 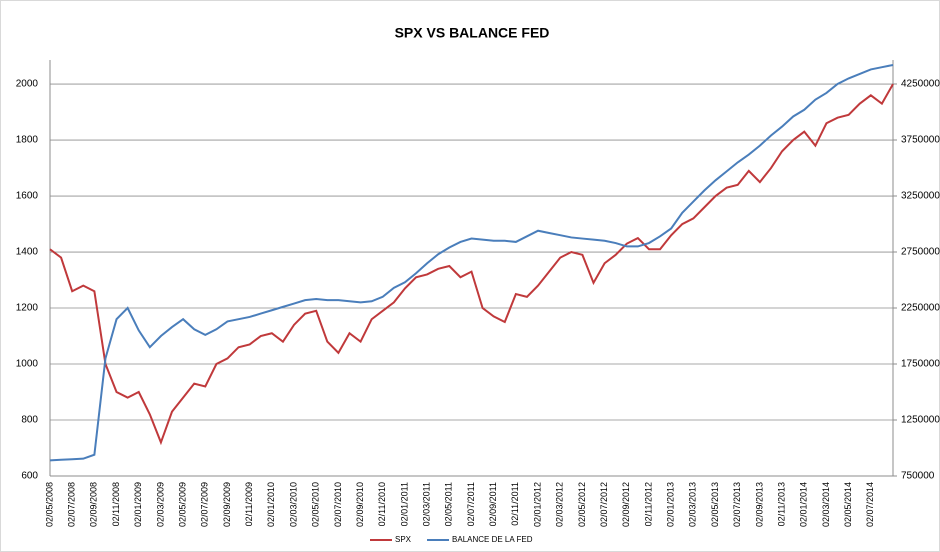 I want to click on x-tick-label: 02/01/2013, so click(x=671, y=504).